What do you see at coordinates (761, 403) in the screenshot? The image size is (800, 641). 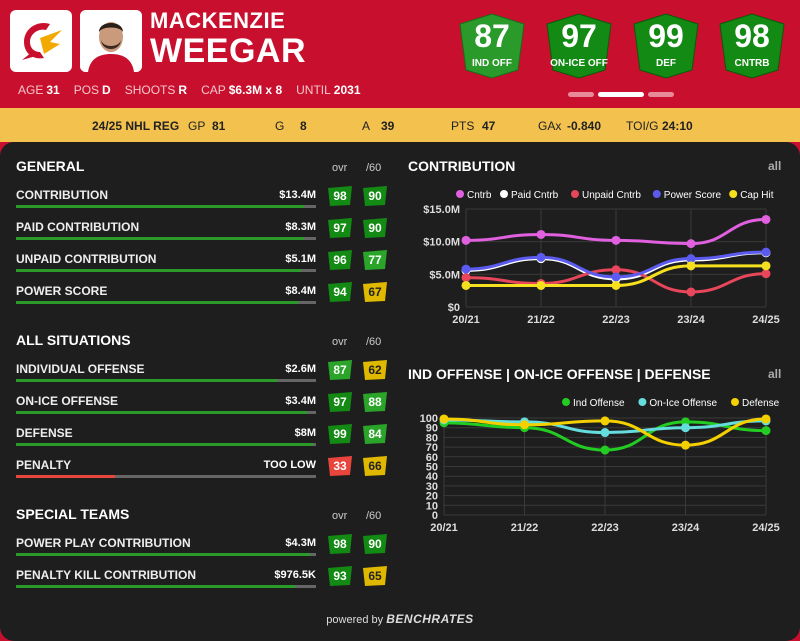 I see `legend-label: Defense` at bounding box center [761, 403].